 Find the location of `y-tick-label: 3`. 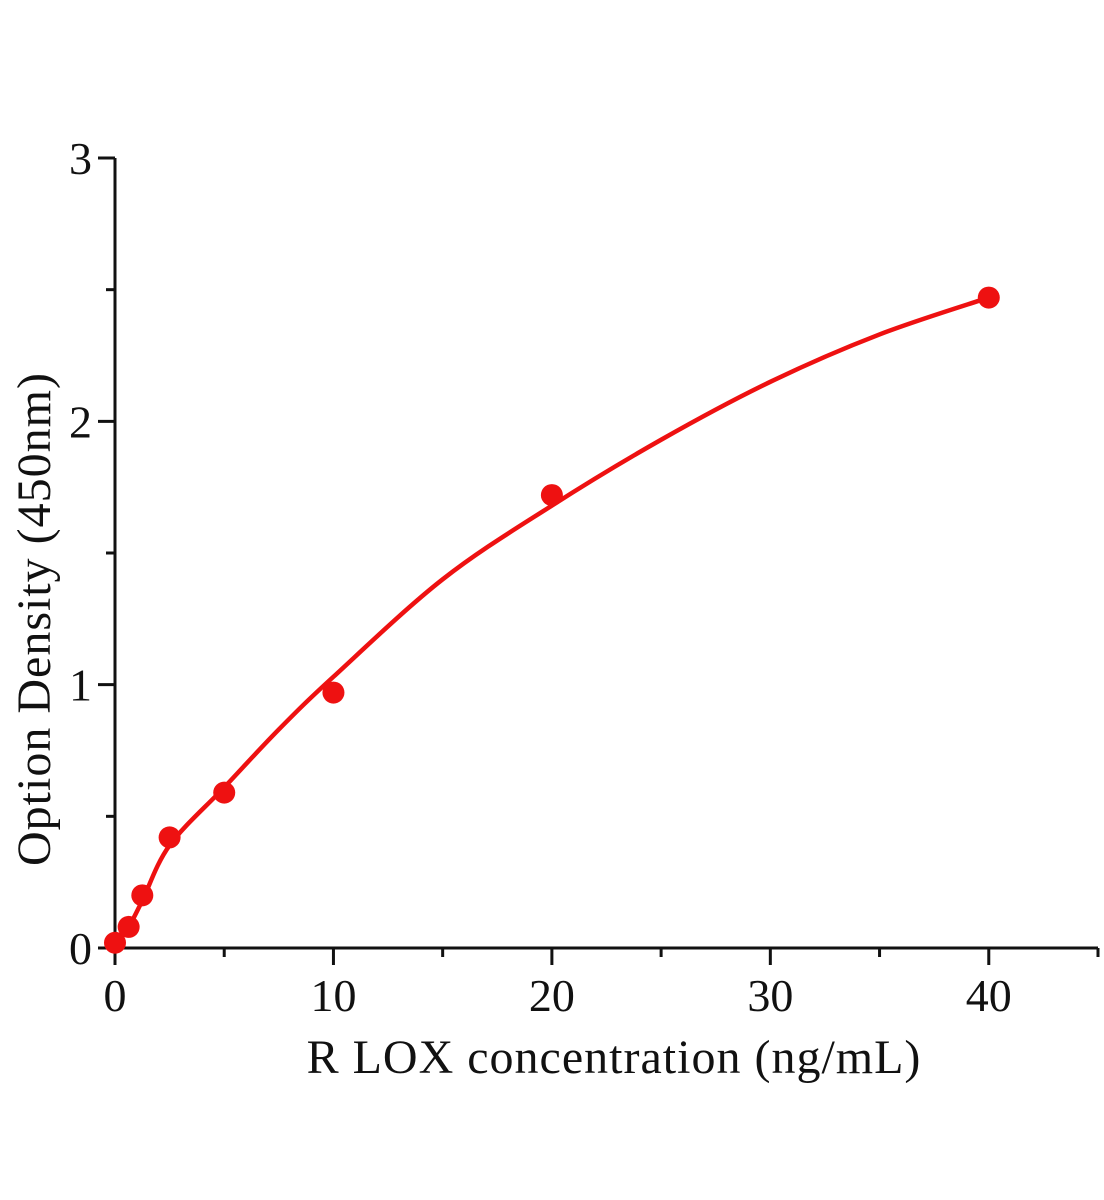

y-tick-label: 3 is located at coordinates (80, 158).